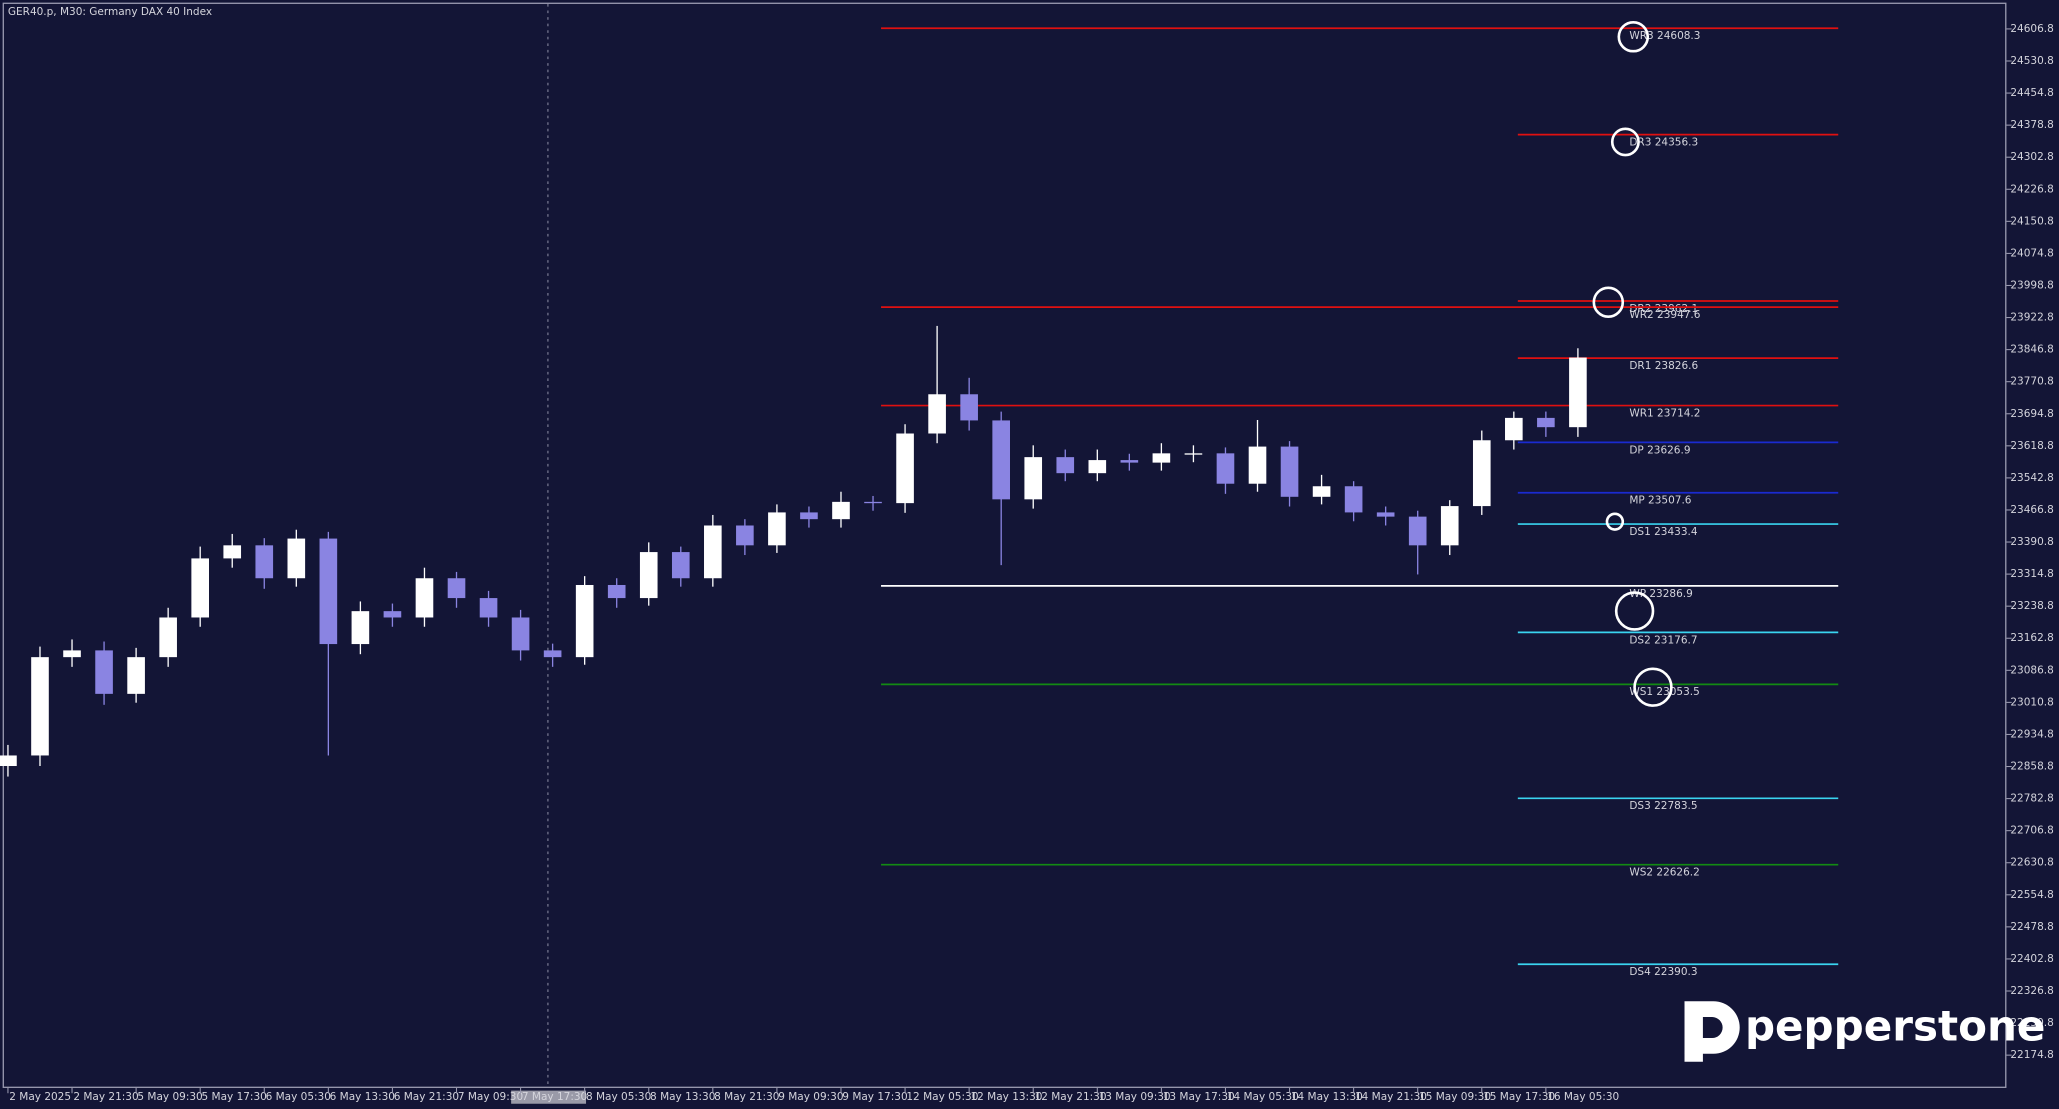  Describe the element at coordinates (942, 1097) in the screenshot. I see `x-tick-label: 12 May 05:30` at that location.